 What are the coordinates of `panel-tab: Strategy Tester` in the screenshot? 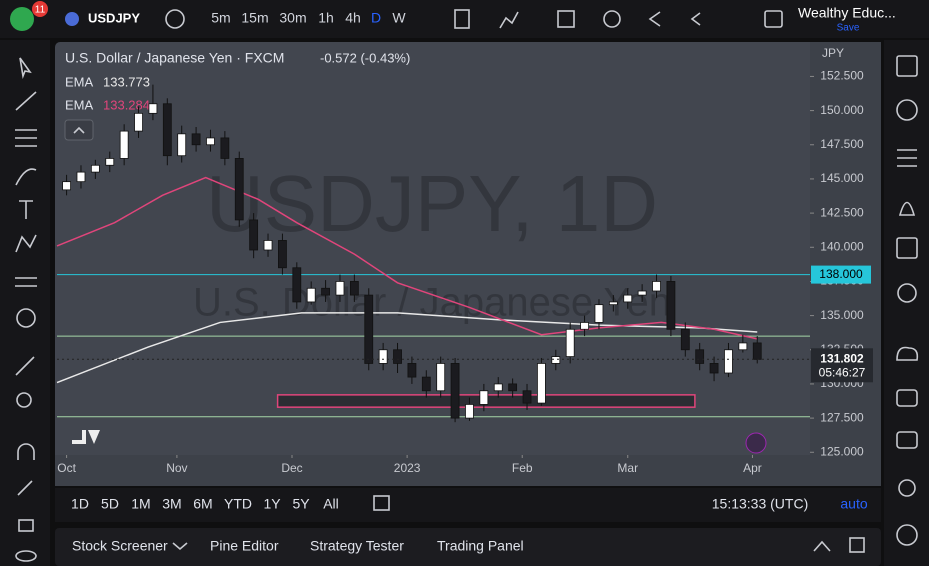 It's located at (357, 546).